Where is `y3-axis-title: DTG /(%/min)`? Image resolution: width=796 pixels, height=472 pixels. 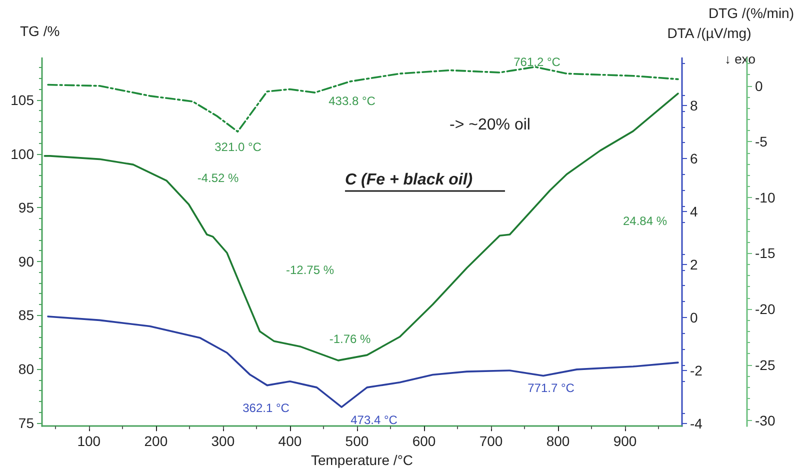
y3-axis-title: DTG /(%/min) is located at coordinates (751, 13).